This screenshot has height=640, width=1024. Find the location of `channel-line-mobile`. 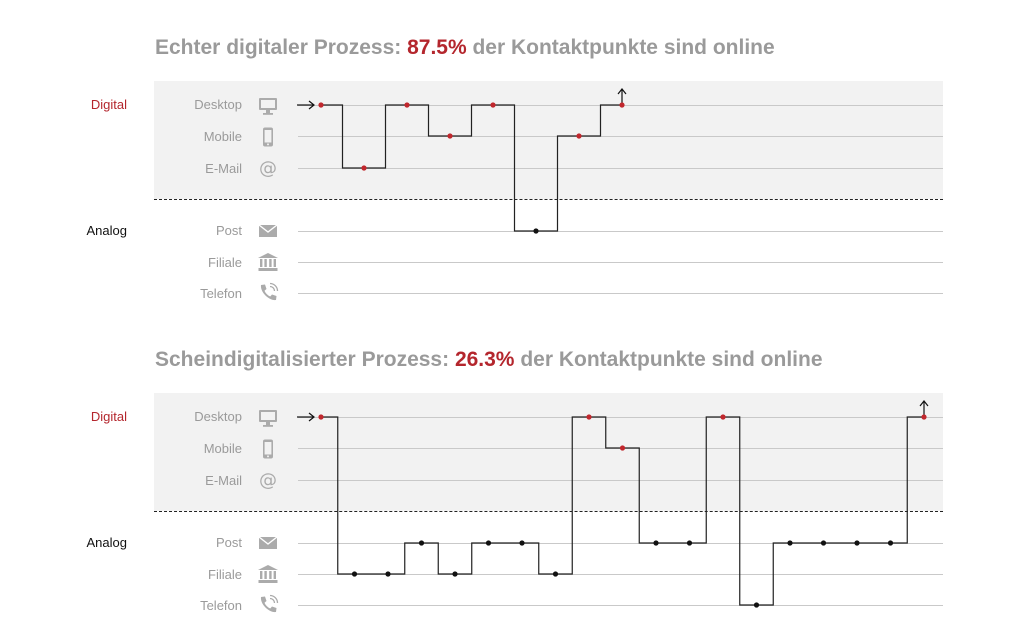

channel-line-mobile is located at coordinates (620, 136).